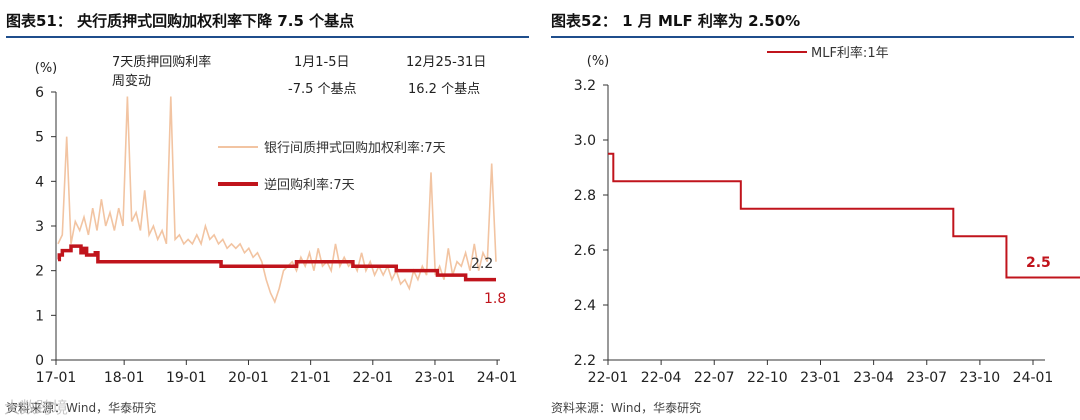 This screenshot has width=1080, height=420. What do you see at coordinates (585, 86) in the screenshot?
I see `y-tick-label: 3.2` at bounding box center [585, 86].